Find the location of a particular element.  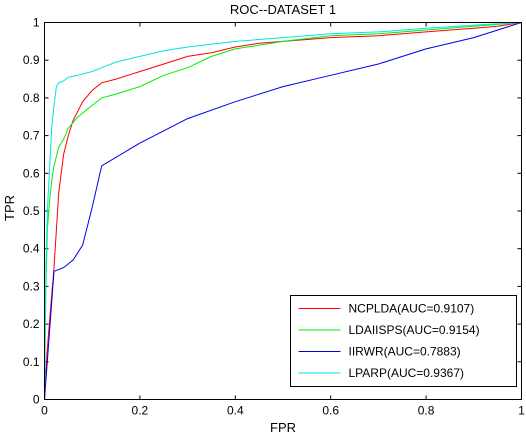

x-tick-label: 0.2 is located at coordinates (140, 411).